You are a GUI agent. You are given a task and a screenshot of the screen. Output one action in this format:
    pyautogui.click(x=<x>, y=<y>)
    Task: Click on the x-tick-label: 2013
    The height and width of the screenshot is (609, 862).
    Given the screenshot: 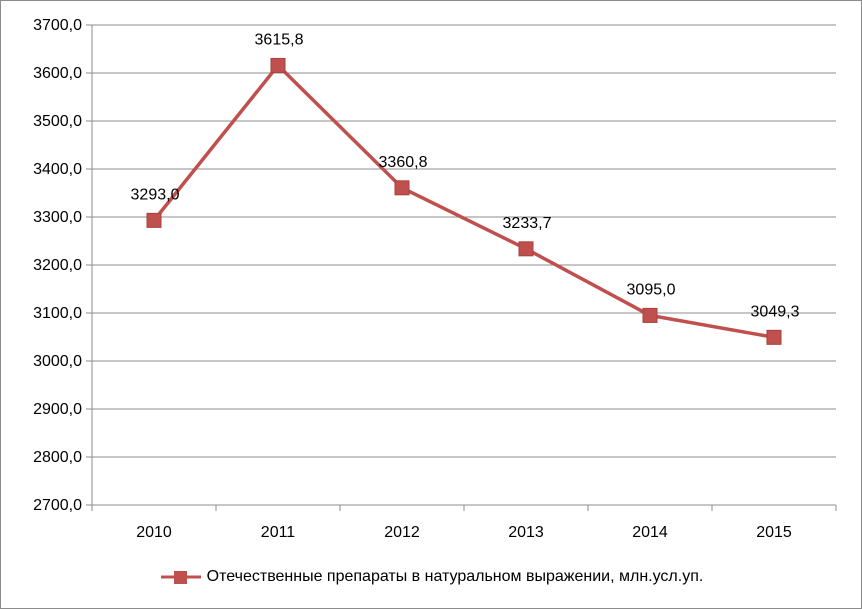 What is the action you would take?
    pyautogui.click(x=526, y=532)
    